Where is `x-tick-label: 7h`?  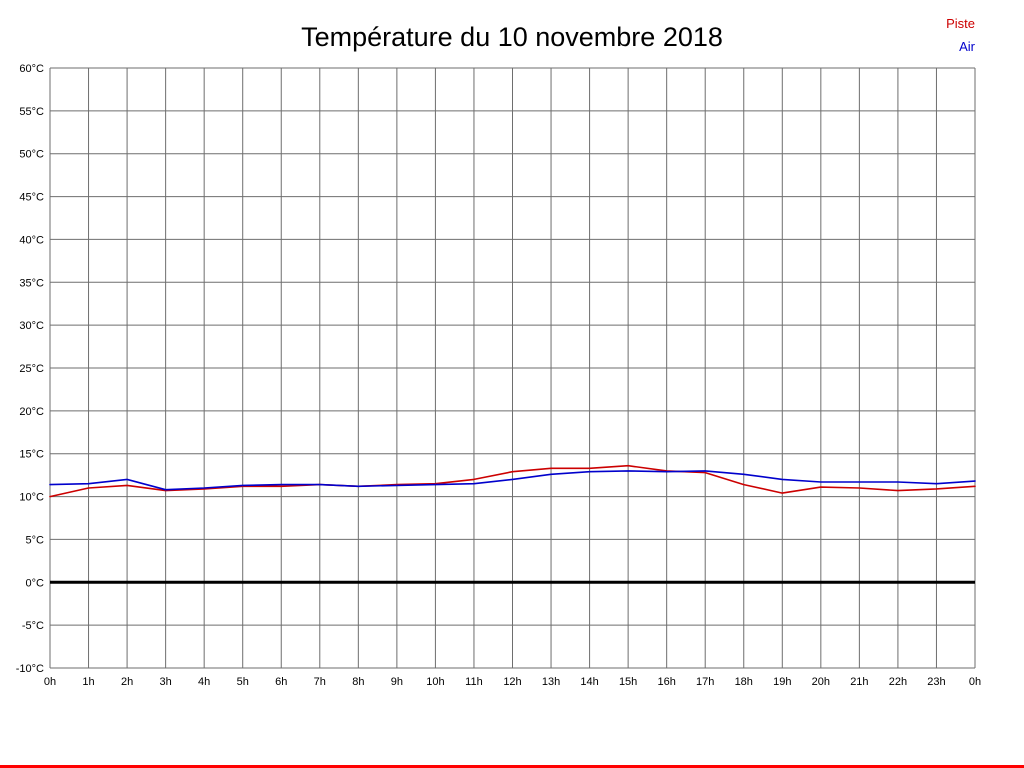
x-tick-label: 7h is located at coordinates (320, 682).